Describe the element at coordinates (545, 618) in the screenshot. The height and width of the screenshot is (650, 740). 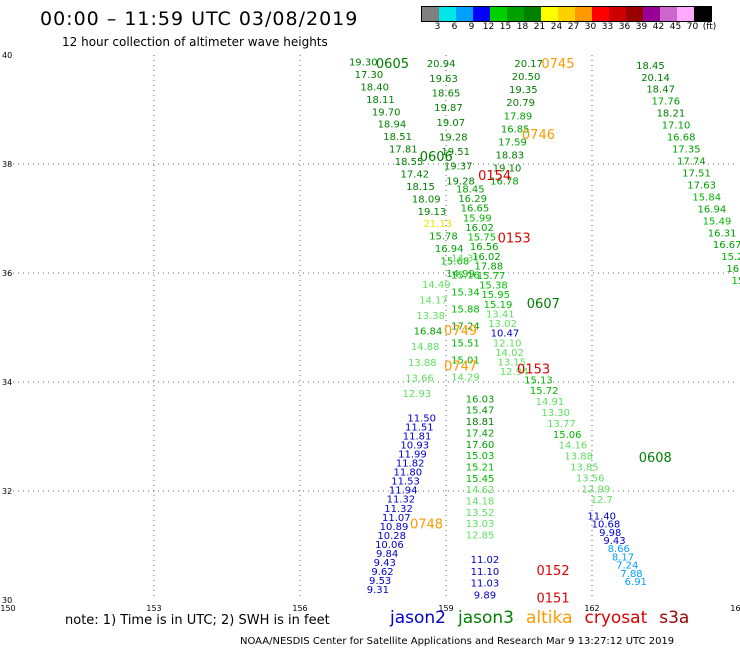
I see `satellite-legend: jason2 jason3 altika cryosat s3a` at that location.